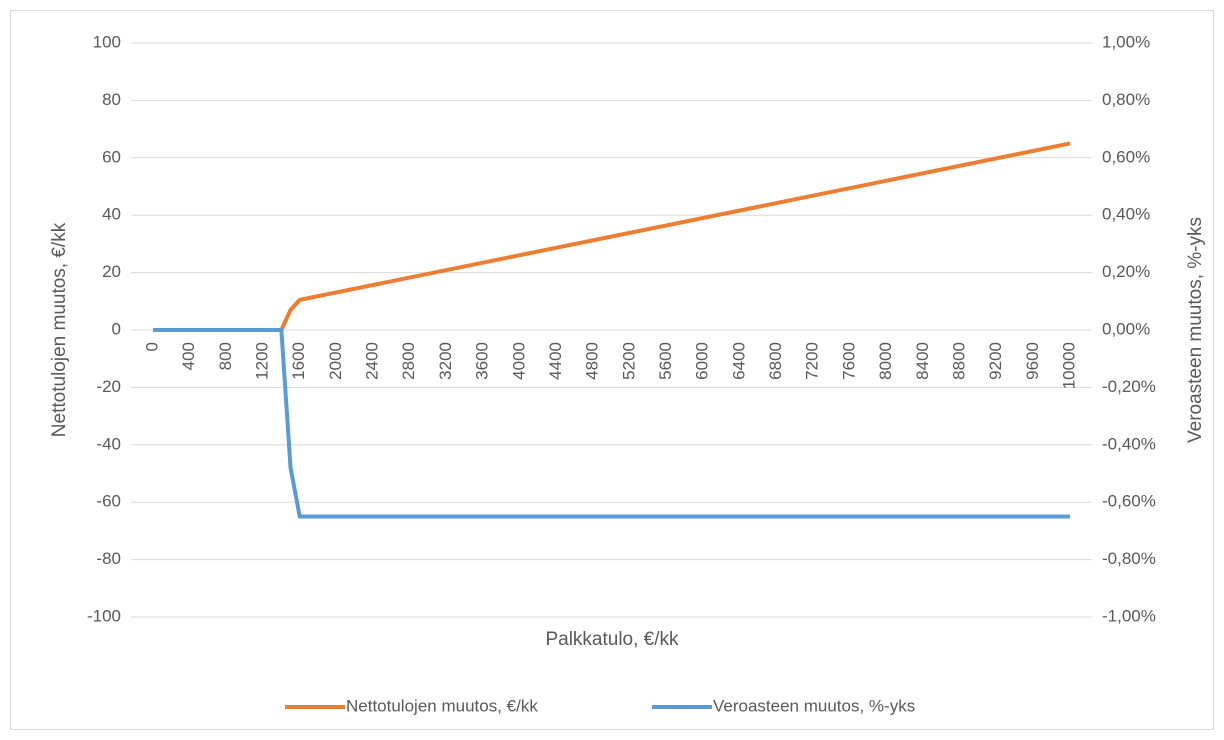 This screenshot has height=740, width=1224. Describe the element at coordinates (151, 346) in the screenshot. I see `x-tick-label: 0` at that location.